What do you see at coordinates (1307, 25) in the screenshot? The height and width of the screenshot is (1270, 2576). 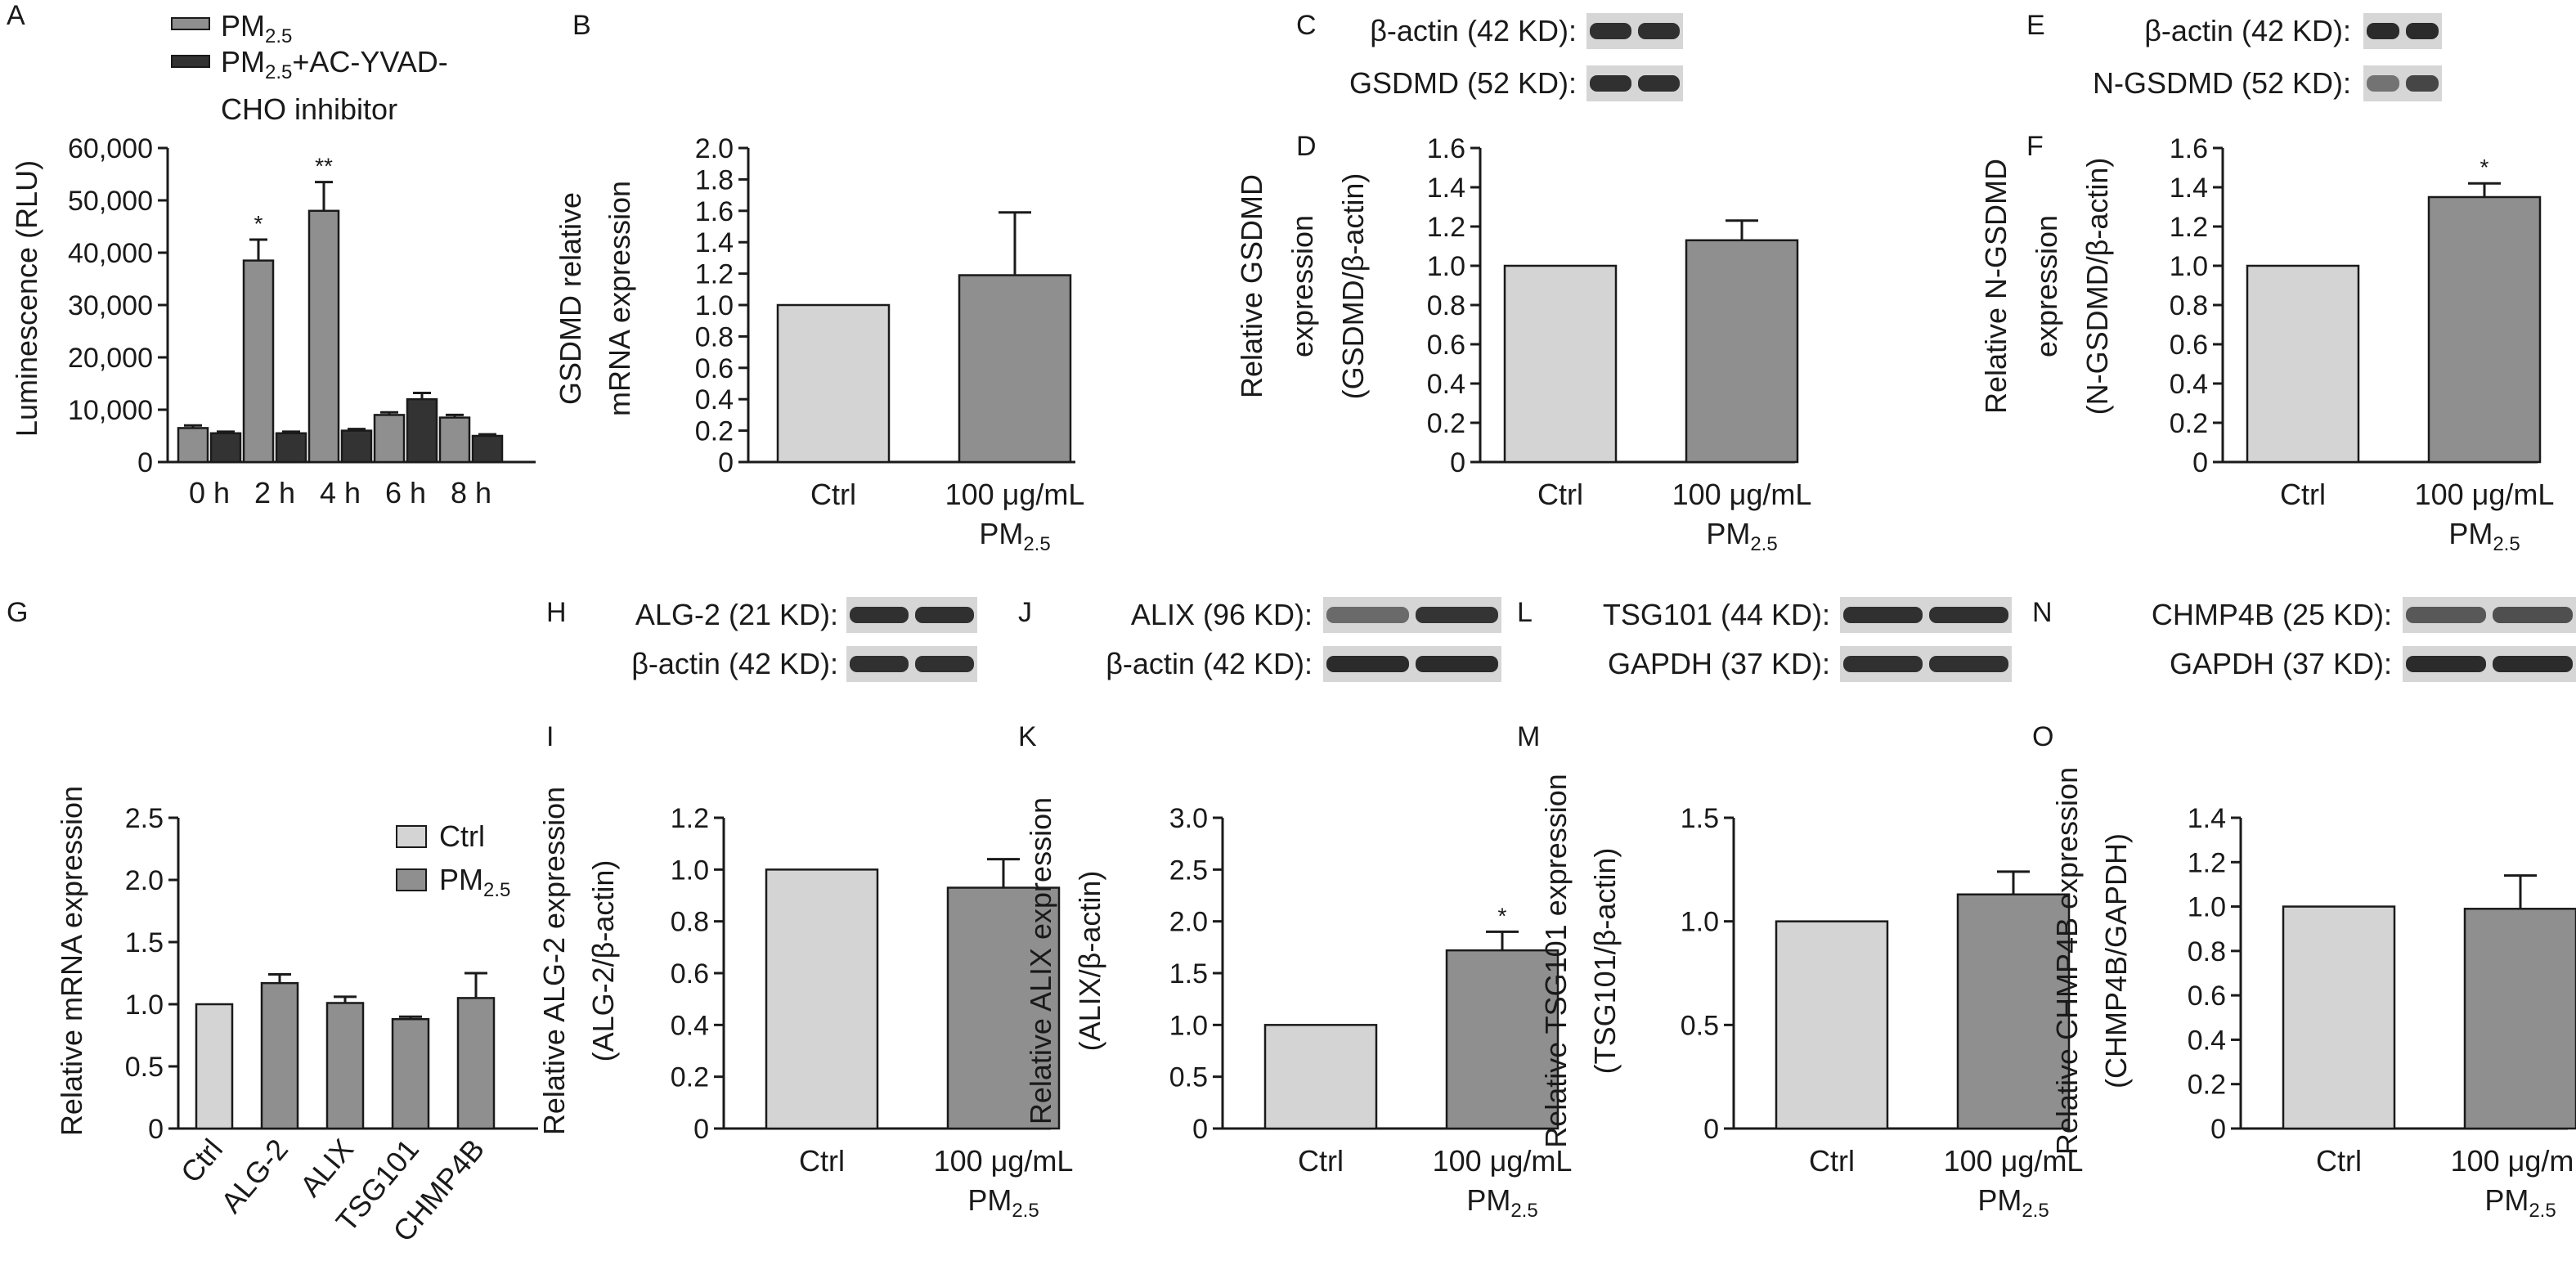 I see `panel-letter-c: C` at bounding box center [1307, 25].